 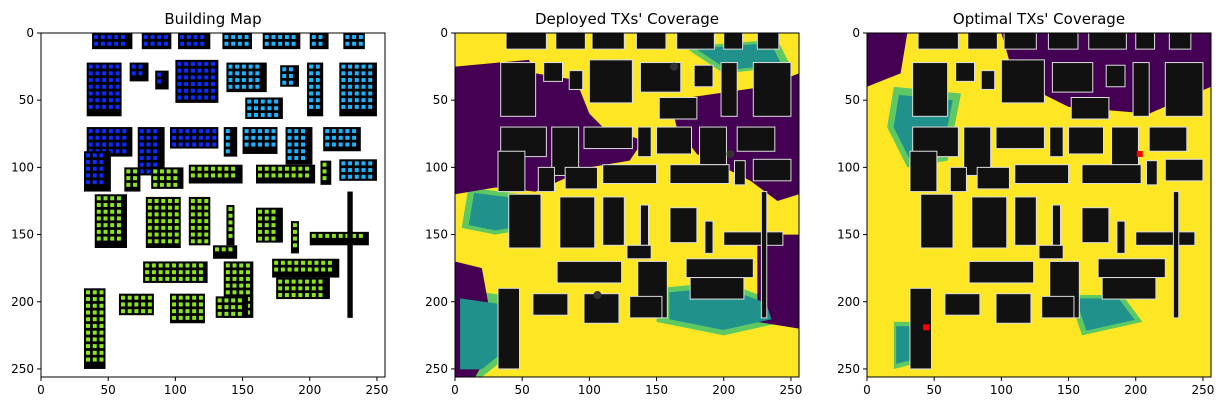 I want to click on x-tick-label: 150, so click(x=1068, y=390).